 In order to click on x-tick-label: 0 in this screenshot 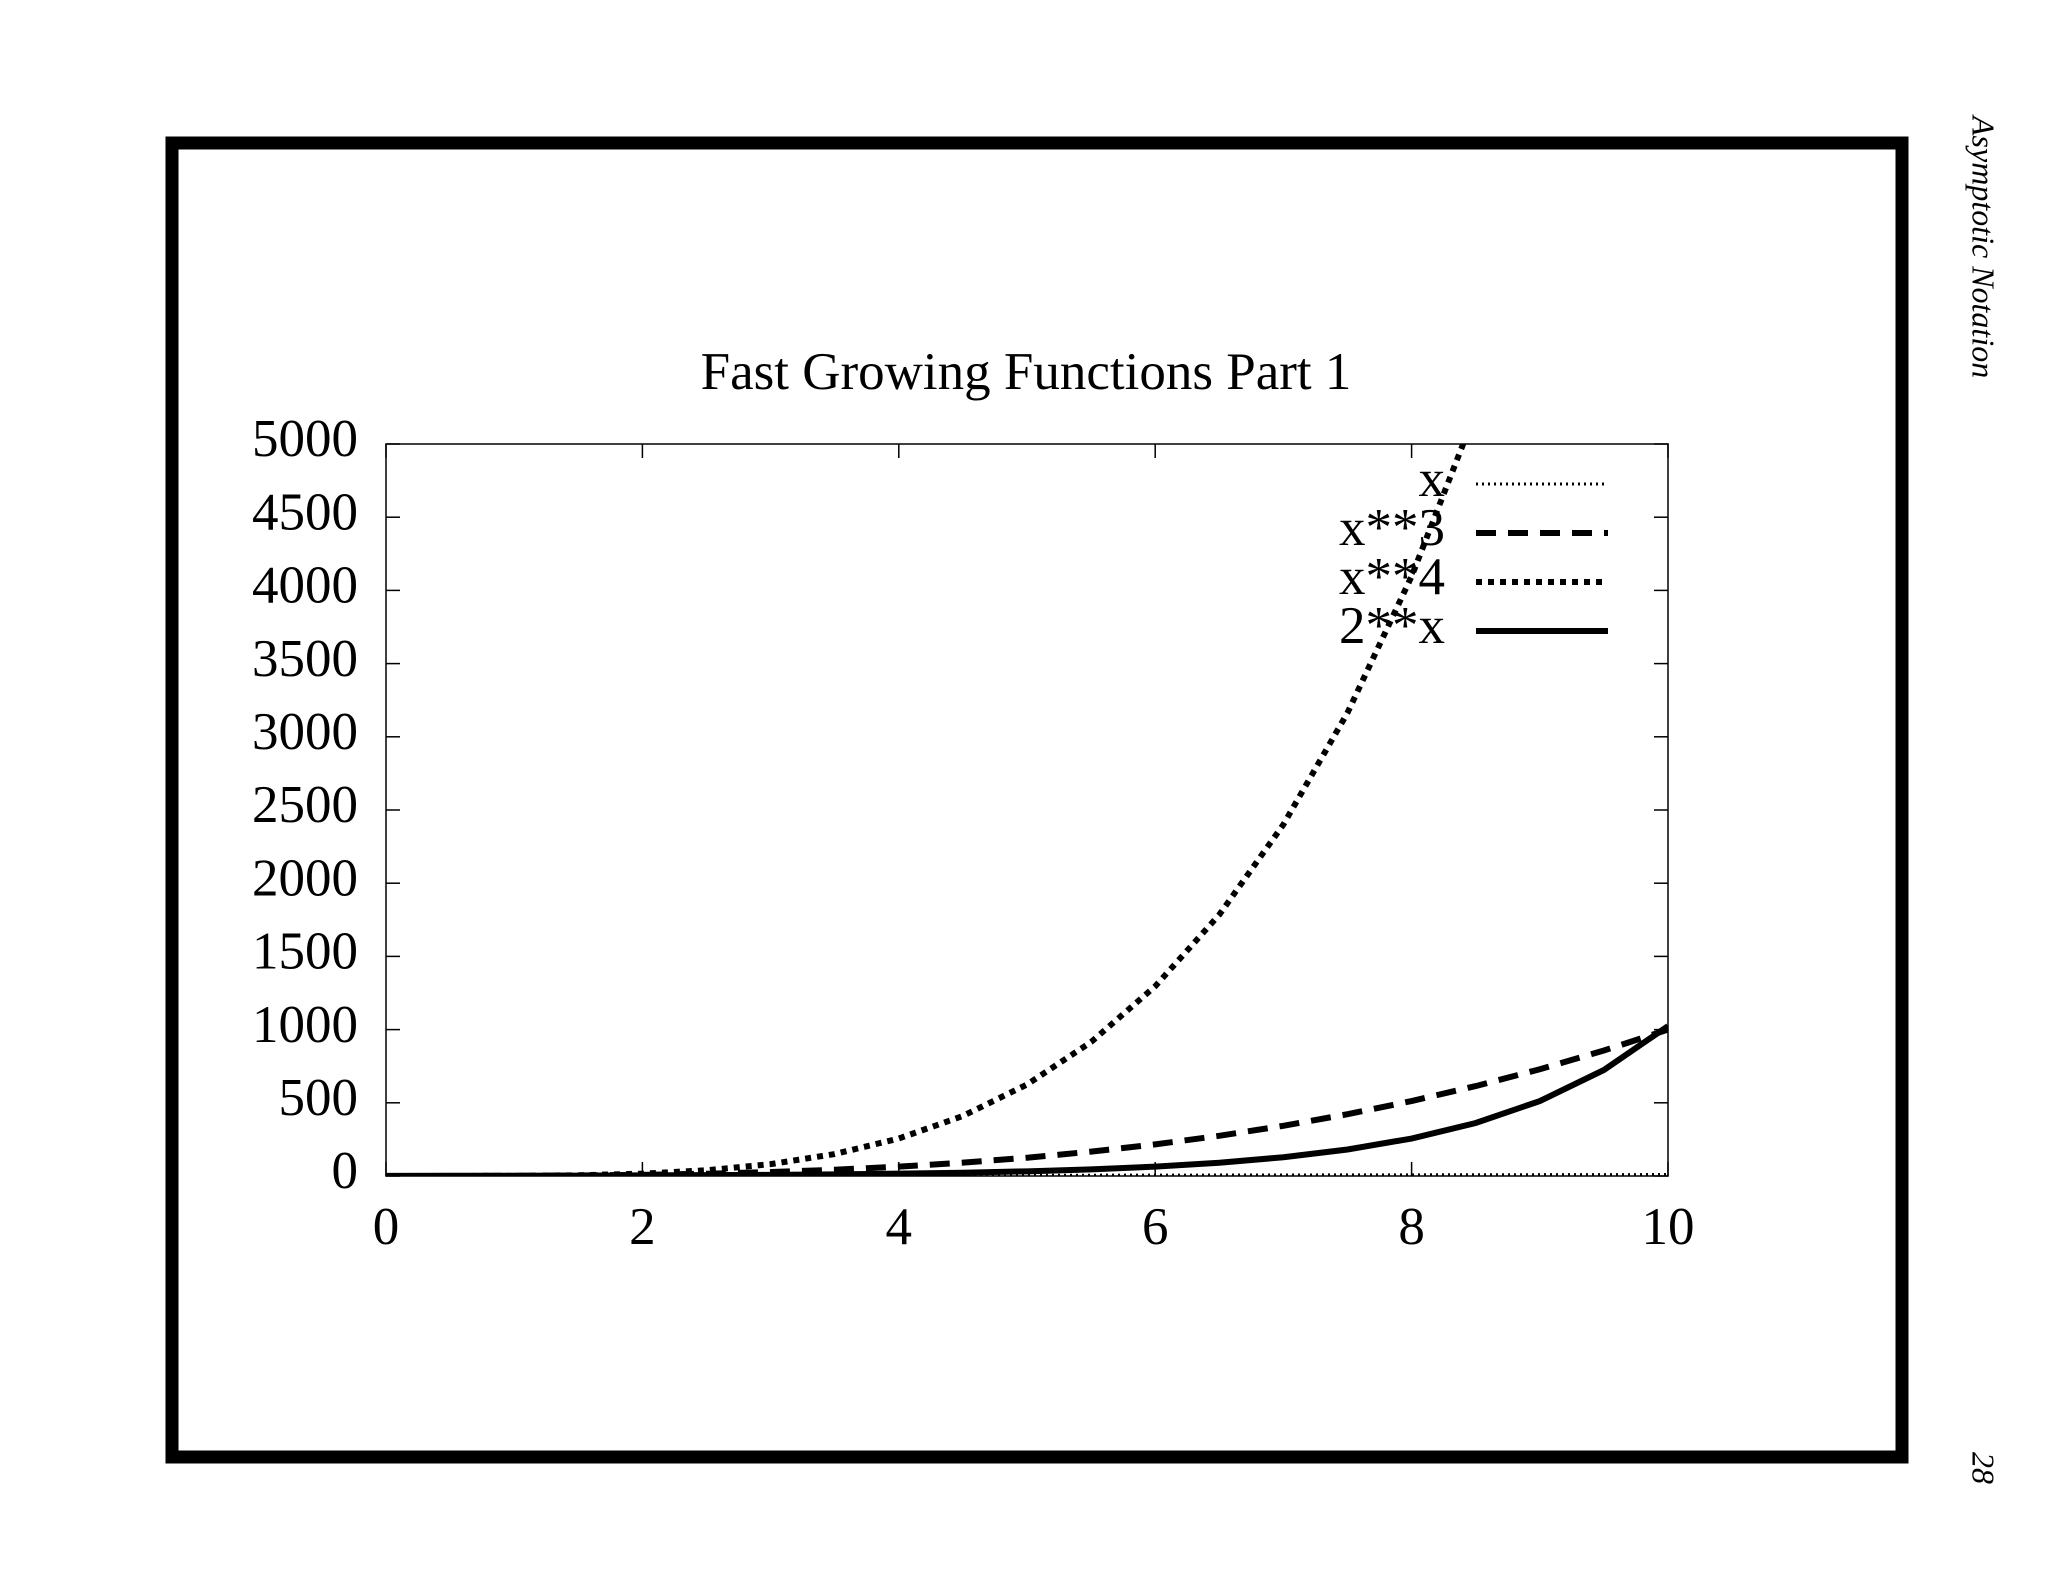, I will do `click(386, 1227)`.